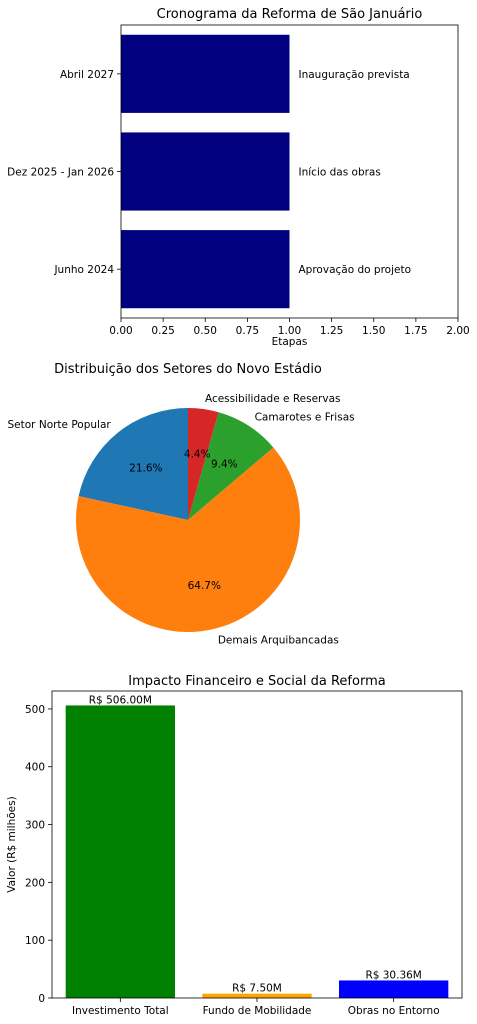  I want to click on bar-annotation: Aprovação do projeto, so click(355, 270).